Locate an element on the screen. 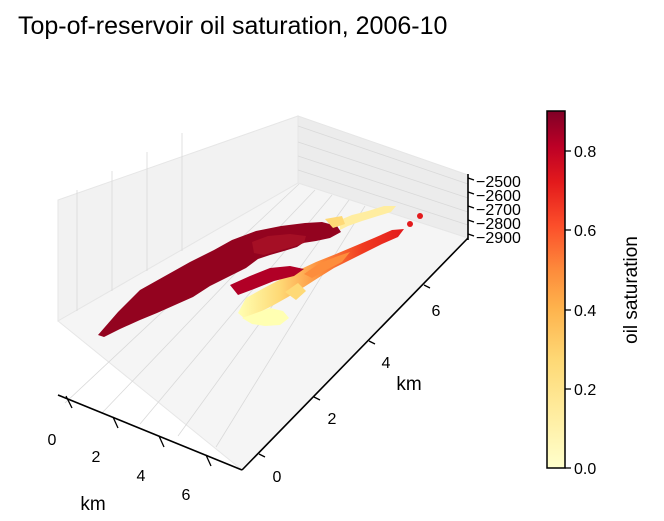 The width and height of the screenshot is (664, 521). chart-title: Top-of-reservoir oil saturation, 2006-10 is located at coordinates (232, 26).